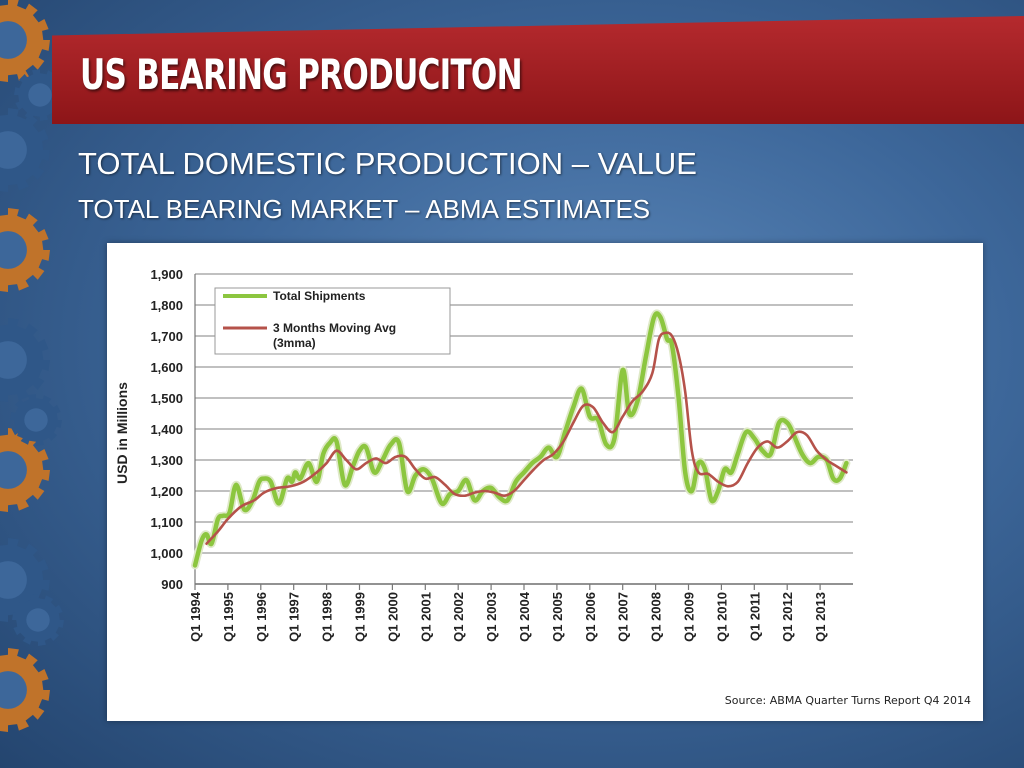 This screenshot has height=768, width=1024. What do you see at coordinates (122, 433) in the screenshot?
I see `y-axis-label: USD in Millions` at bounding box center [122, 433].